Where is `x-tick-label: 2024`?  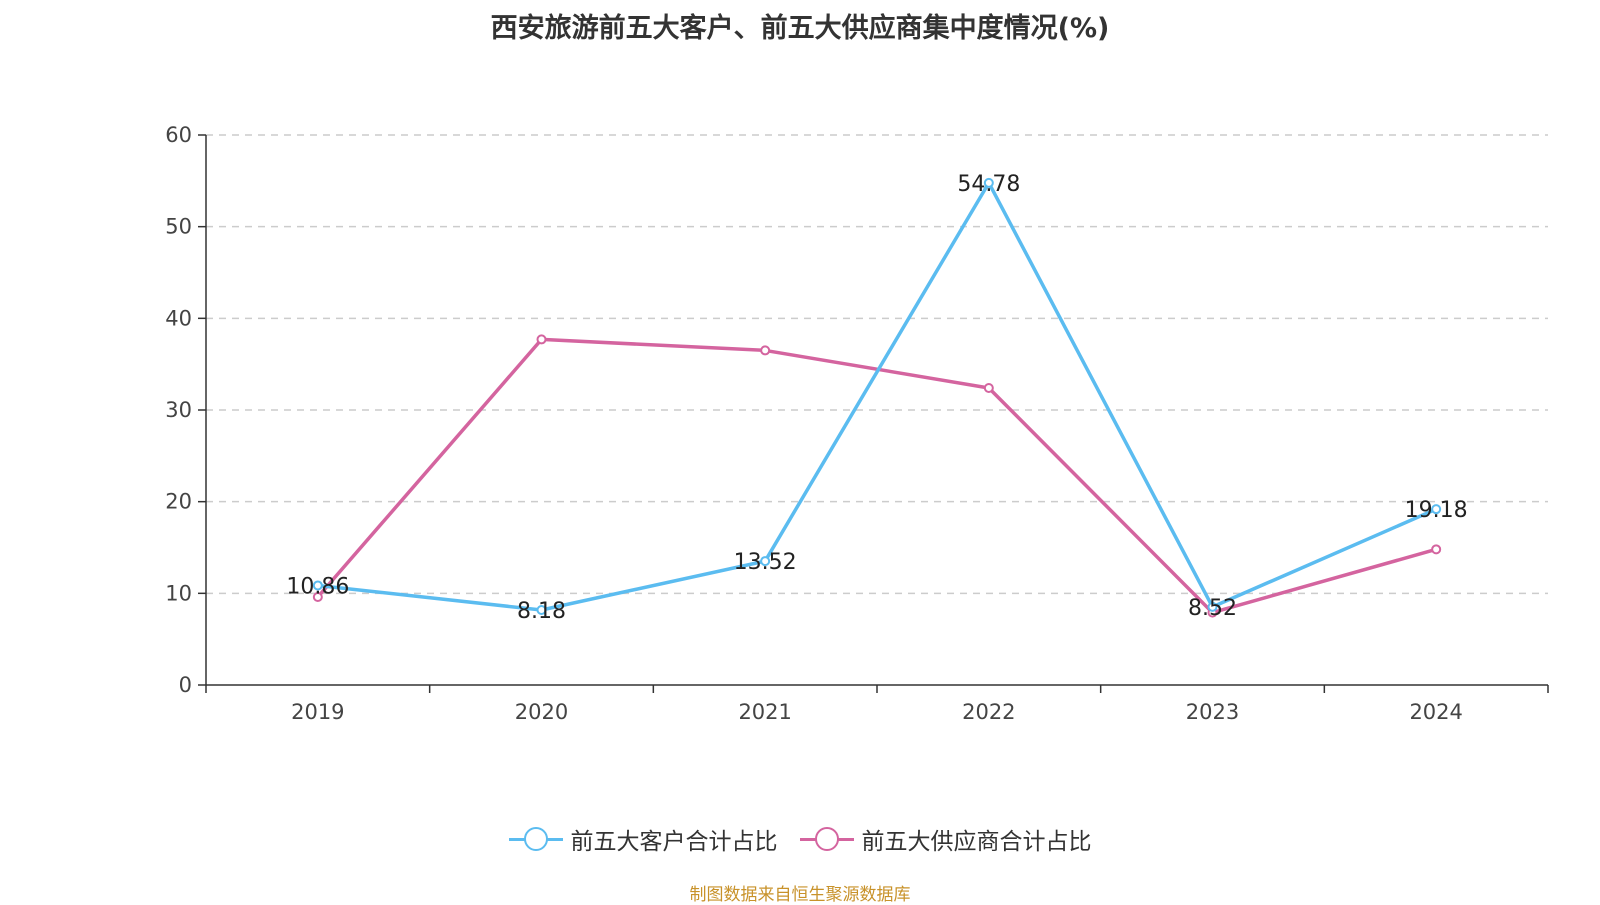
x-tick-label: 2024 is located at coordinates (1435, 712).